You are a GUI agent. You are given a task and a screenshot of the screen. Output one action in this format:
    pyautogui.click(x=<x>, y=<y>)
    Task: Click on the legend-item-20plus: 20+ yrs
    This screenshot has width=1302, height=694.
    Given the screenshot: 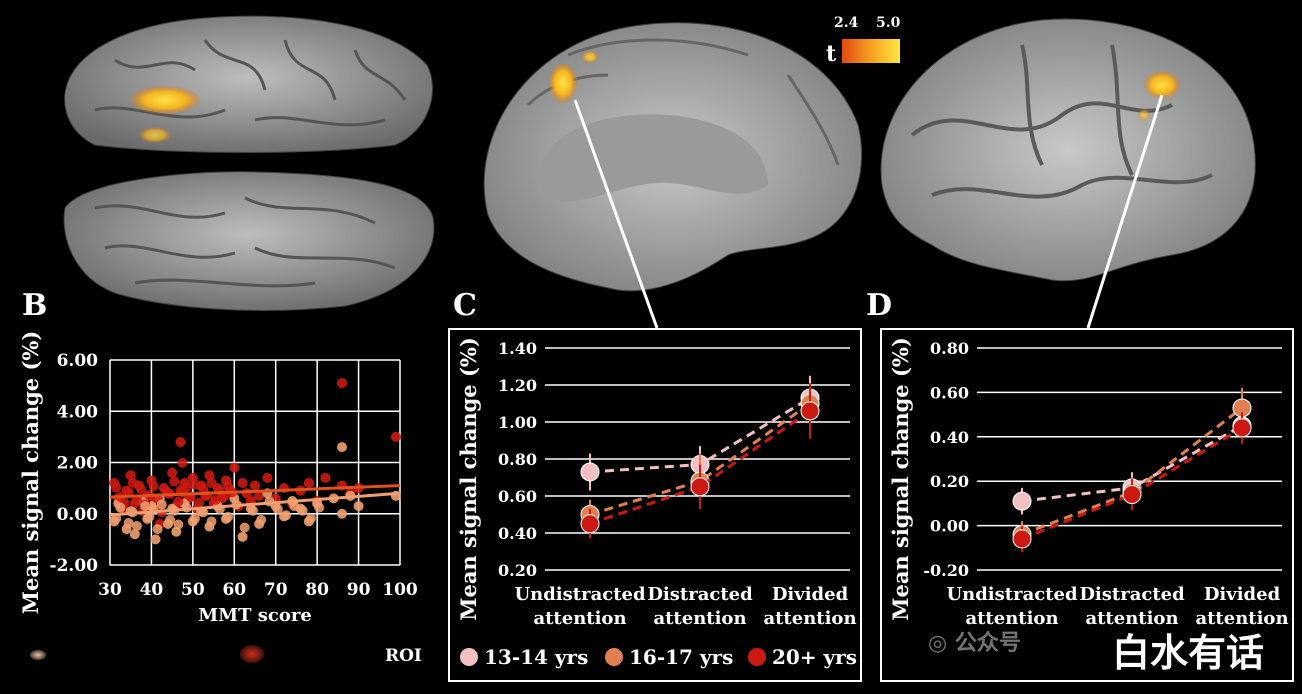 What is the action you would take?
    pyautogui.click(x=802, y=657)
    